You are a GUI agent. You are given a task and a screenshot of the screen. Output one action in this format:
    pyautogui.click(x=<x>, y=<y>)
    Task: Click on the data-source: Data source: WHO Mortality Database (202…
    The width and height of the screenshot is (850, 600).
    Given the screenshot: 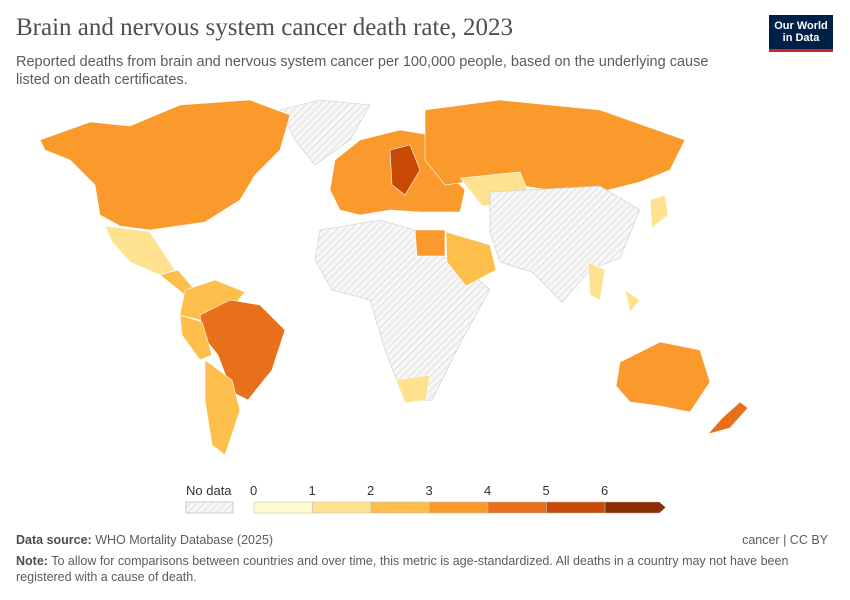 What is the action you would take?
    pyautogui.click(x=144, y=540)
    